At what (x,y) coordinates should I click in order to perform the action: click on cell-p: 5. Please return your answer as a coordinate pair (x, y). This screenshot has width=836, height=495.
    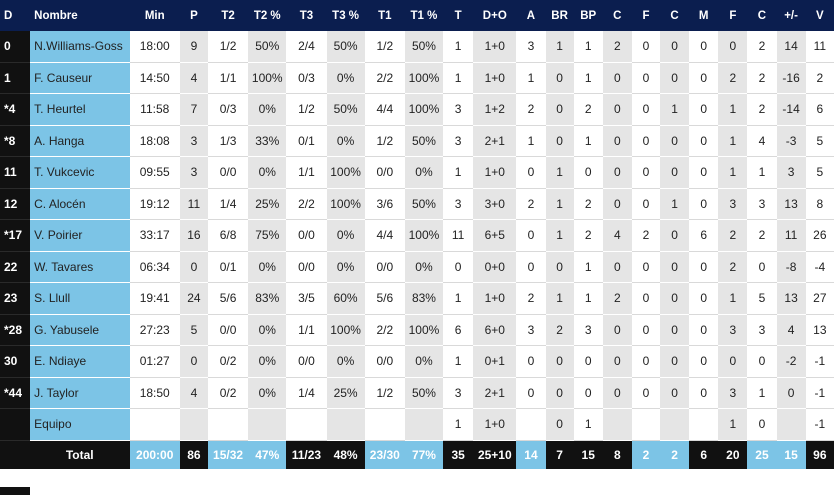
    Looking at the image, I should click on (193, 330).